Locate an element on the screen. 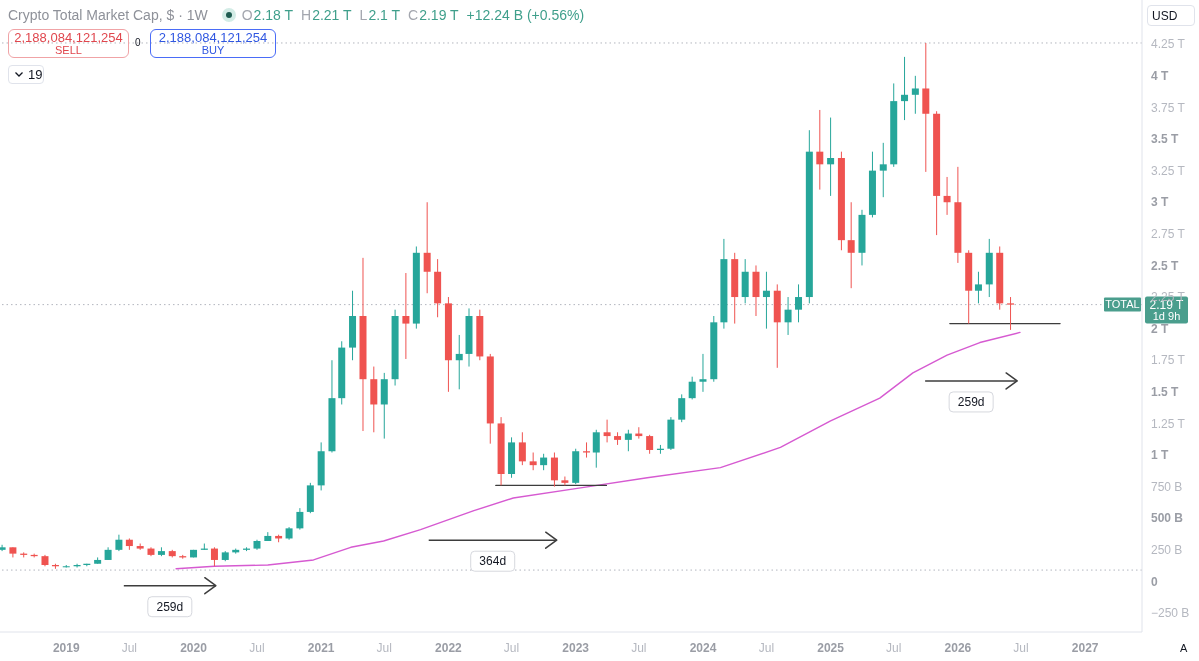 The height and width of the screenshot is (661, 1199). y-tick-label: 1.5 T is located at coordinates (1165, 392).